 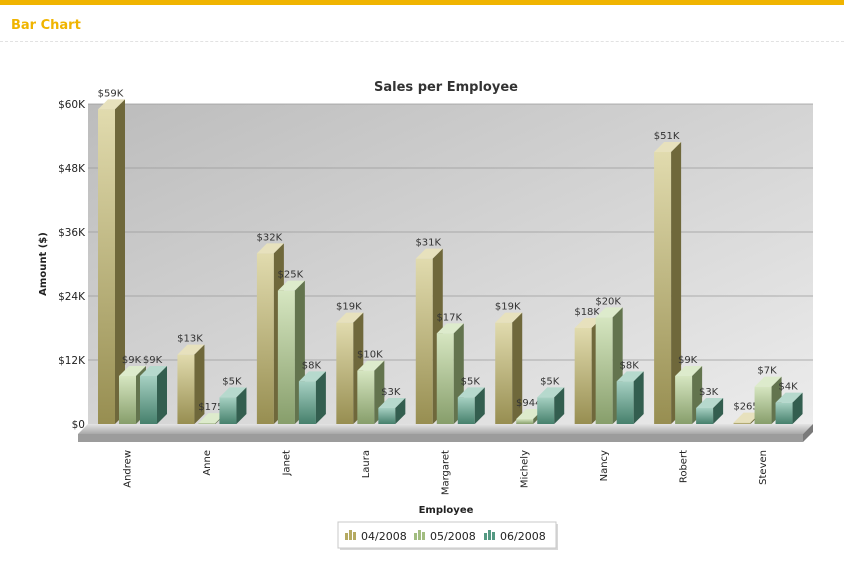 What do you see at coordinates (453, 536) in the screenshot?
I see `legend-label: 05/2008` at bounding box center [453, 536].